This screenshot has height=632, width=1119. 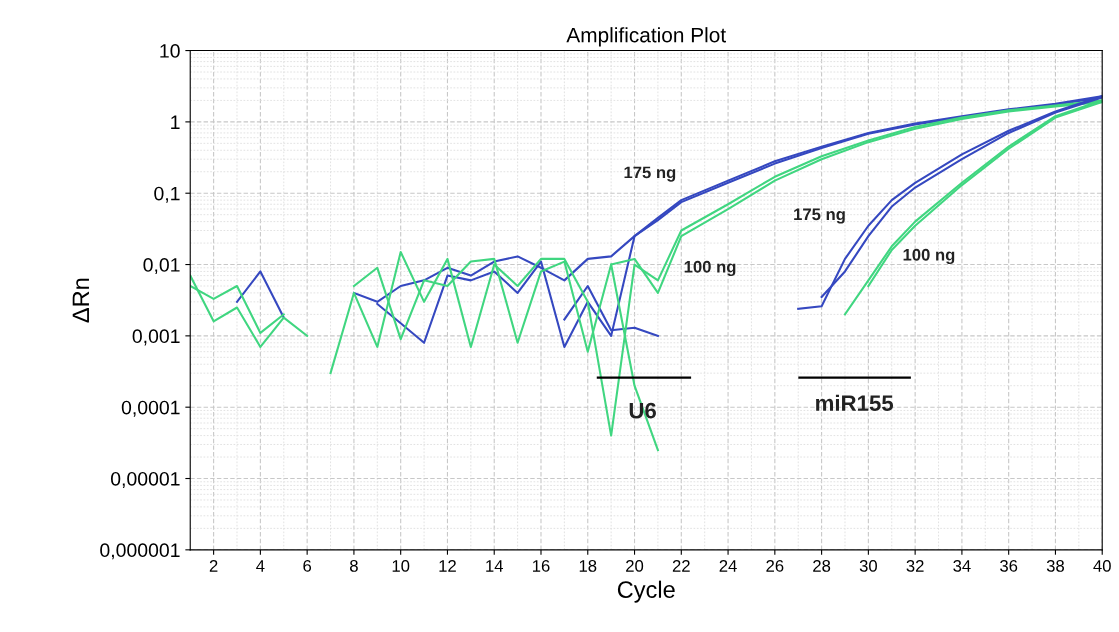 I want to click on x-tick-label: 18, so click(x=588, y=566).